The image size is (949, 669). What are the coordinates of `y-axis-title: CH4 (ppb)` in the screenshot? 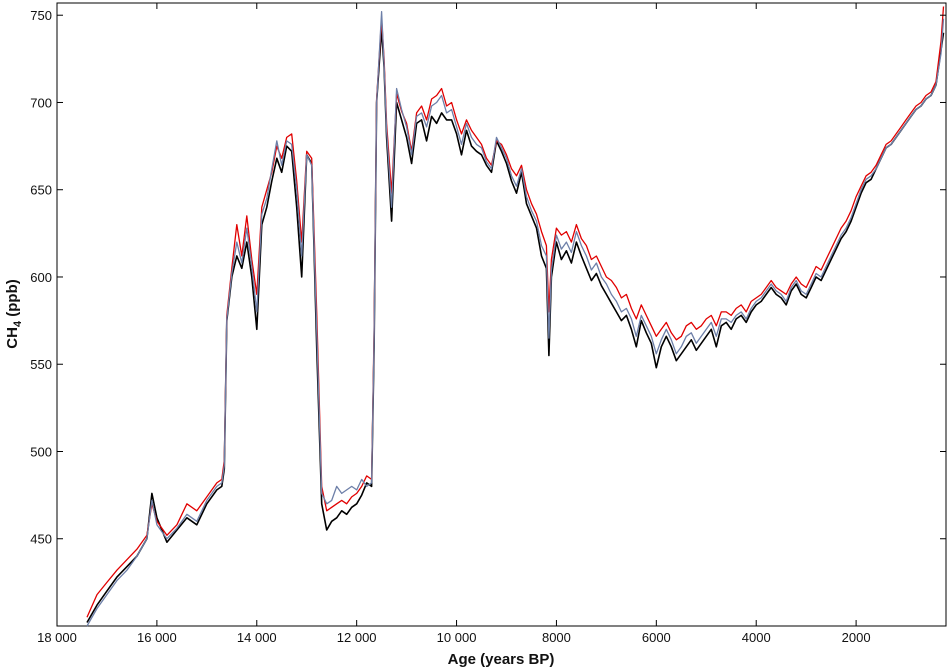 It's located at (14, 313).